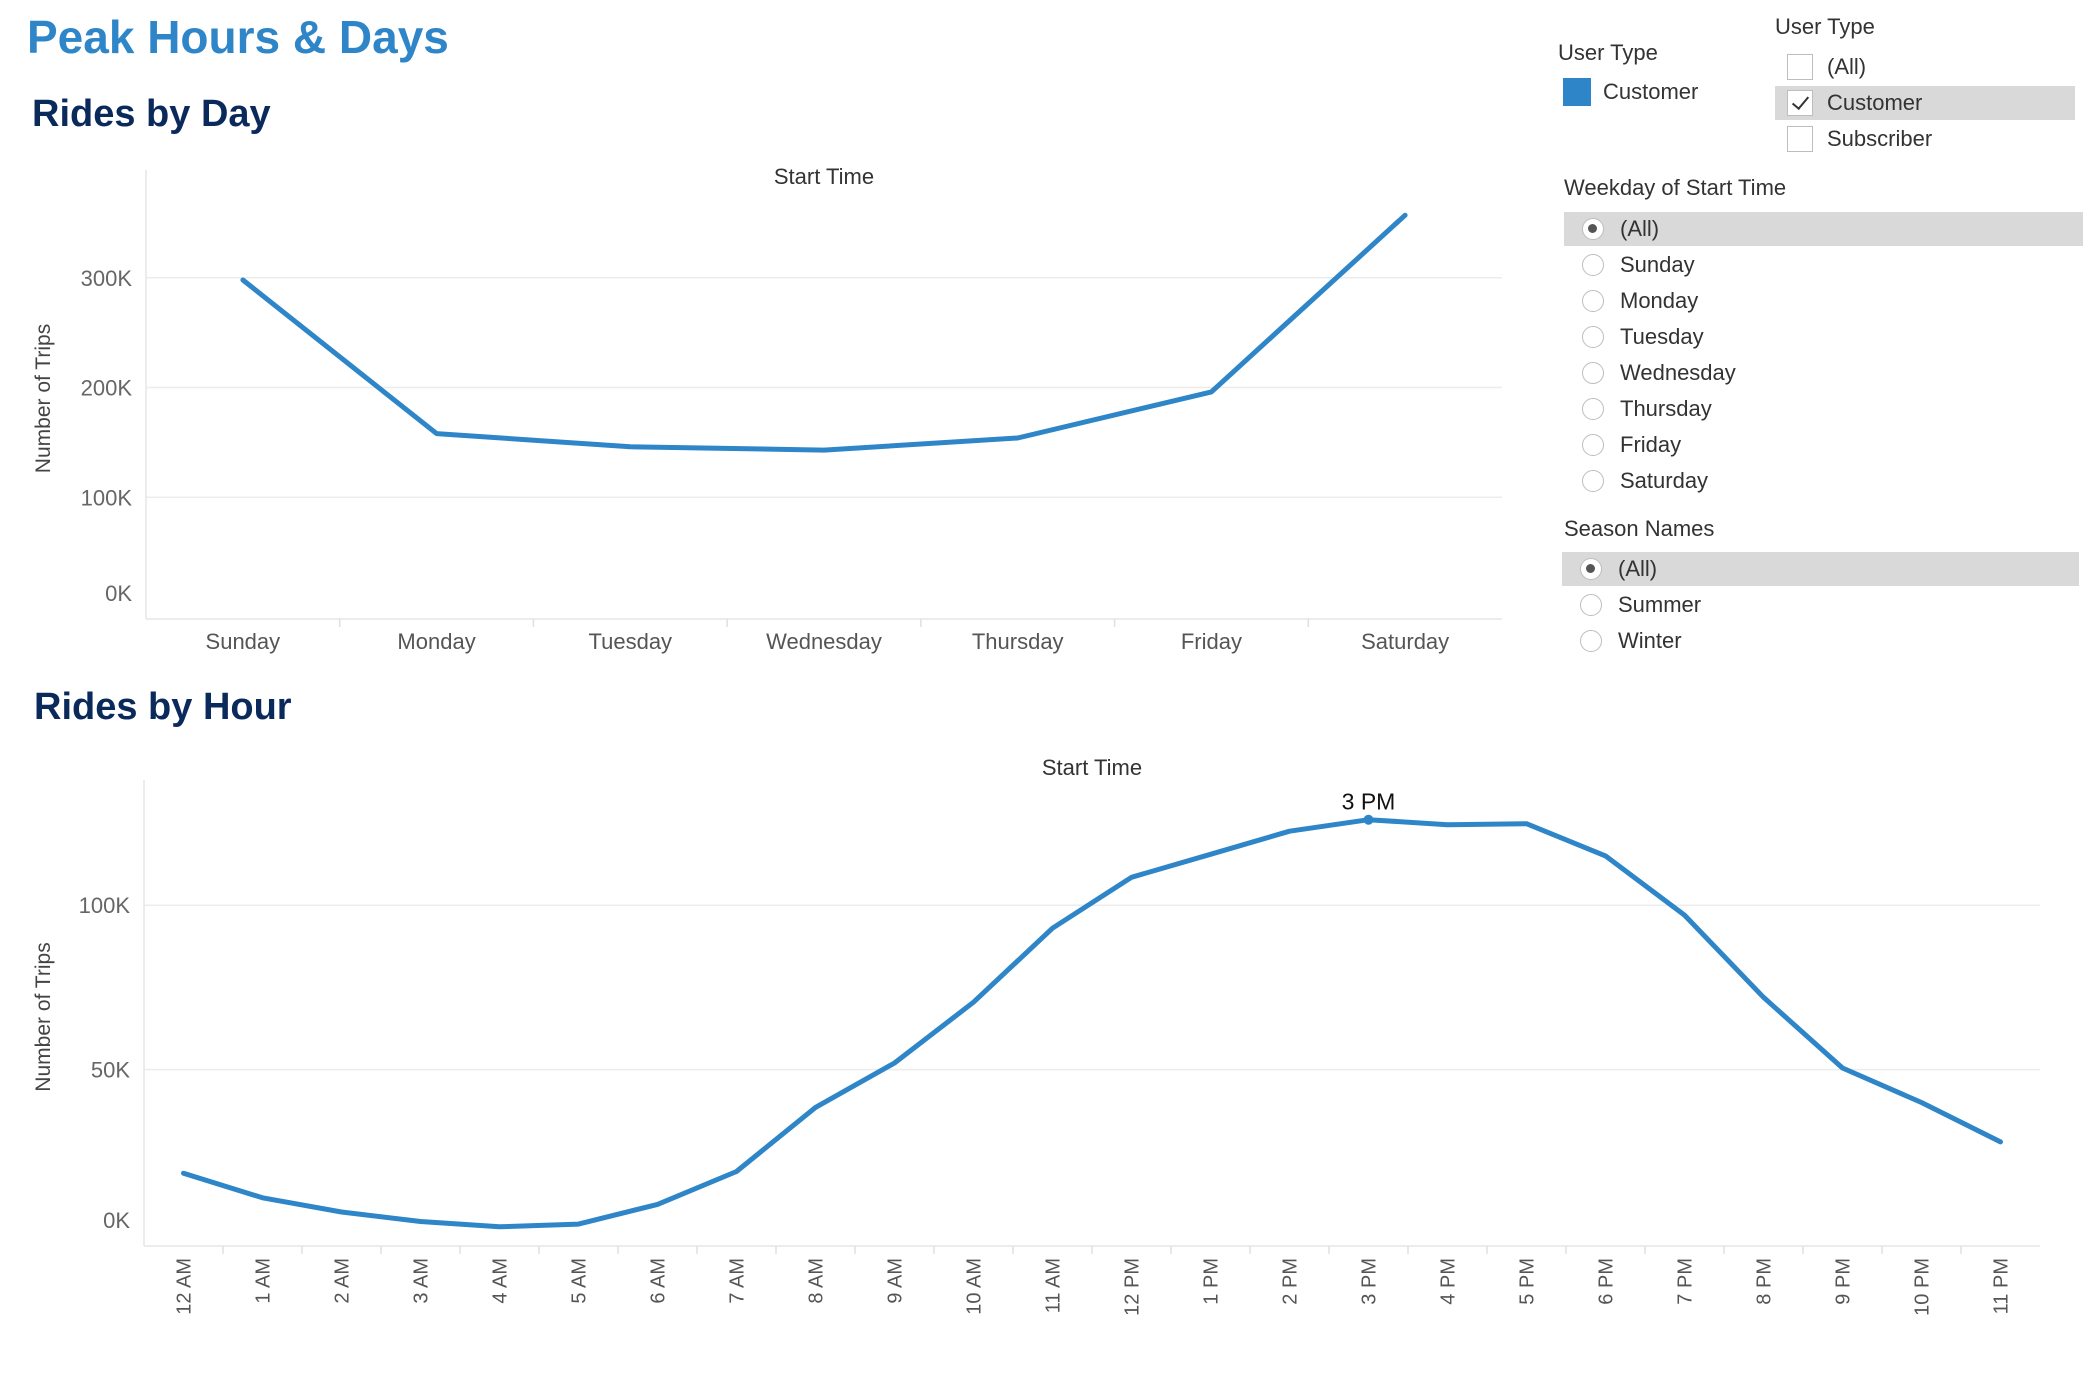 The height and width of the screenshot is (1380, 2088). Describe the element at coordinates (817, 1281) in the screenshot. I see `x-tick-label: 8 AM` at that location.